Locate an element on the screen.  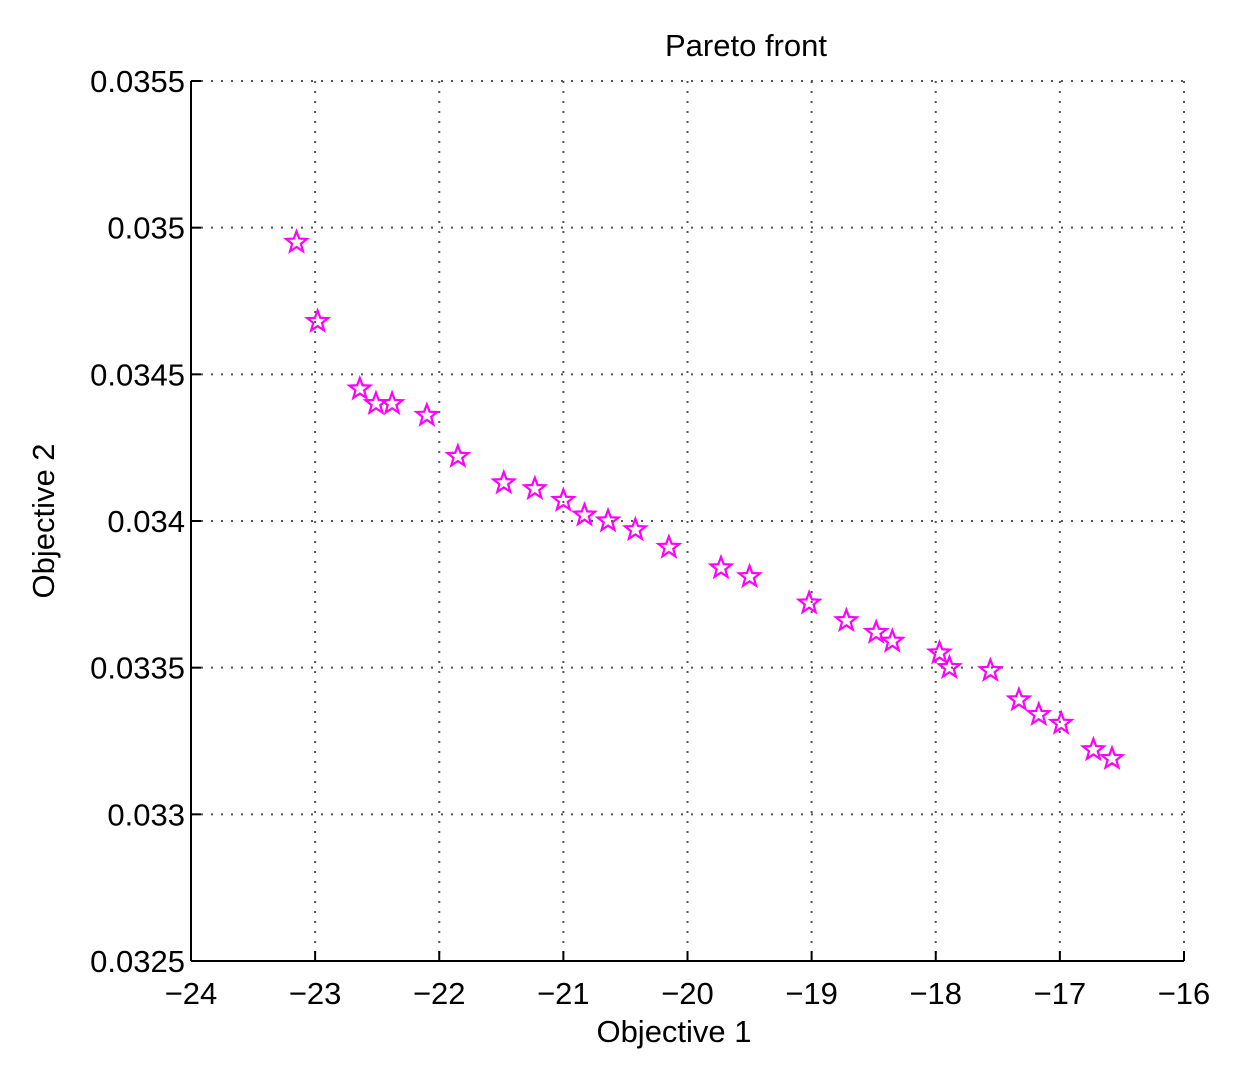
y-axis-ticks: 0.0325 0.033 0.0335 0.034 0.0345 0.035 0.0355 is located at coordinates (145, 521).